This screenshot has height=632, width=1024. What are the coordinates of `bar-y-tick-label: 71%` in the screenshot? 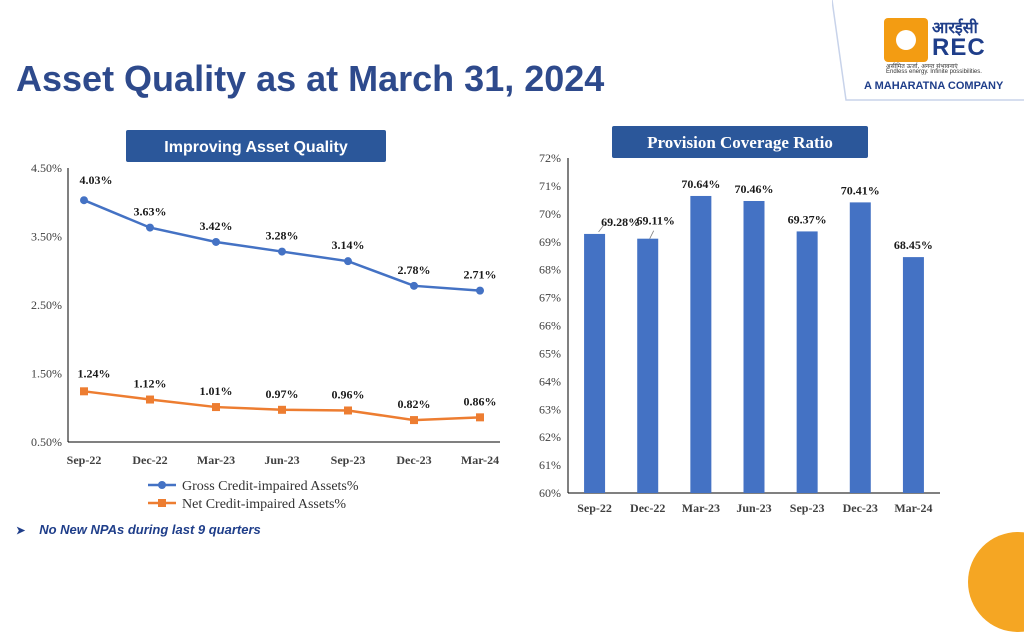 It's located at (550, 186).